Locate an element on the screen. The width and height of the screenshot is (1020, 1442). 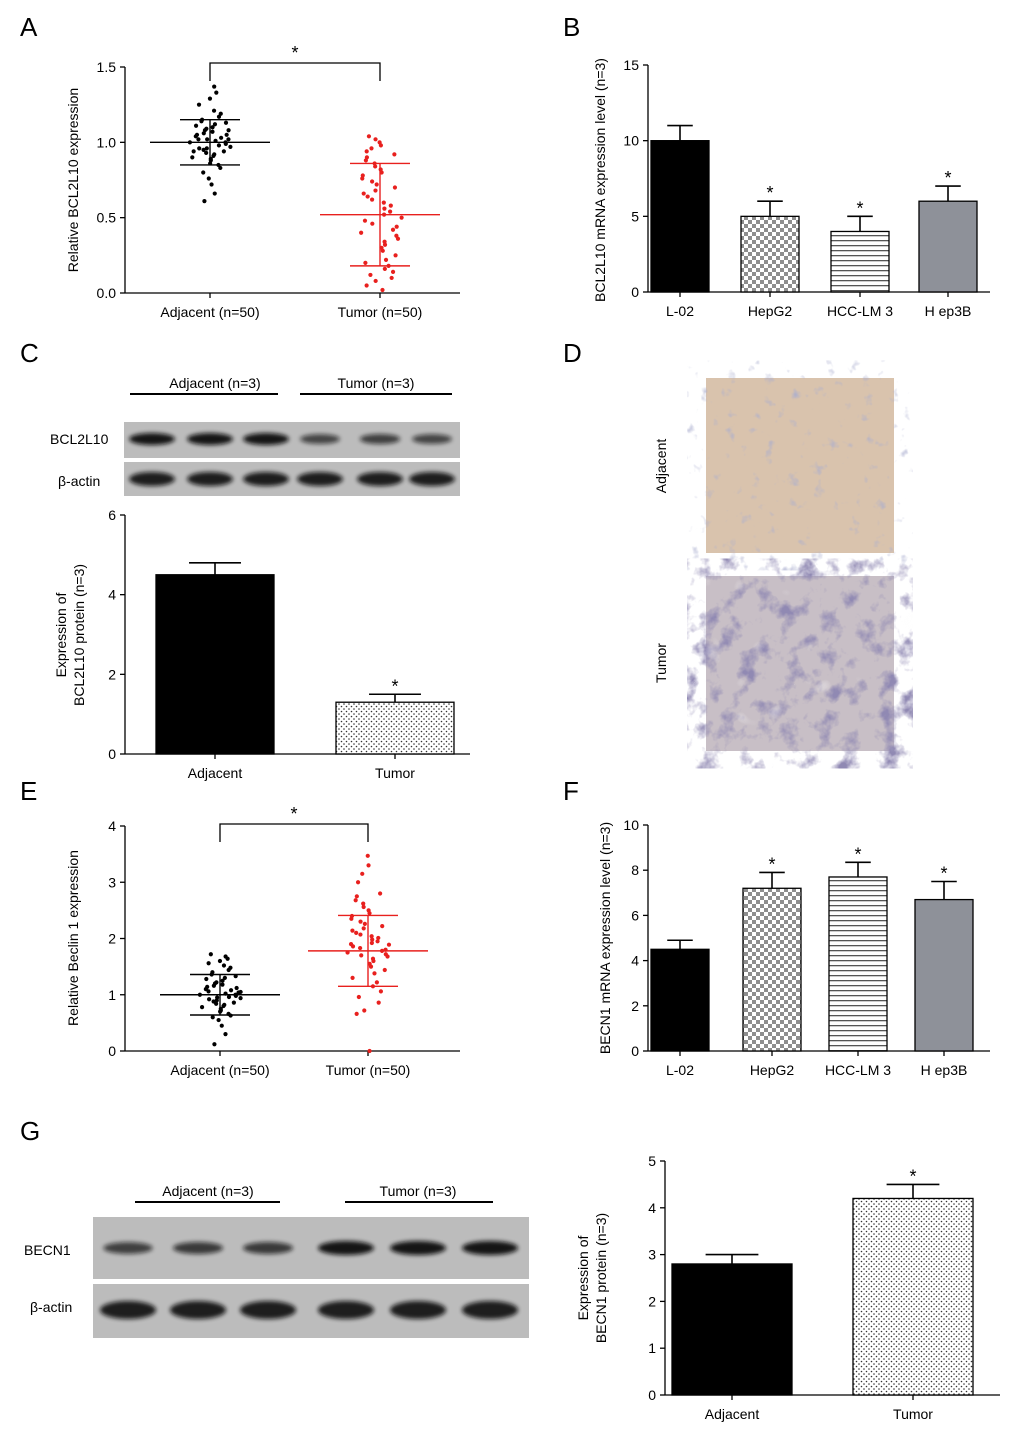
chart-g-y-tick-label: 1 is located at coordinates (652, 1348).